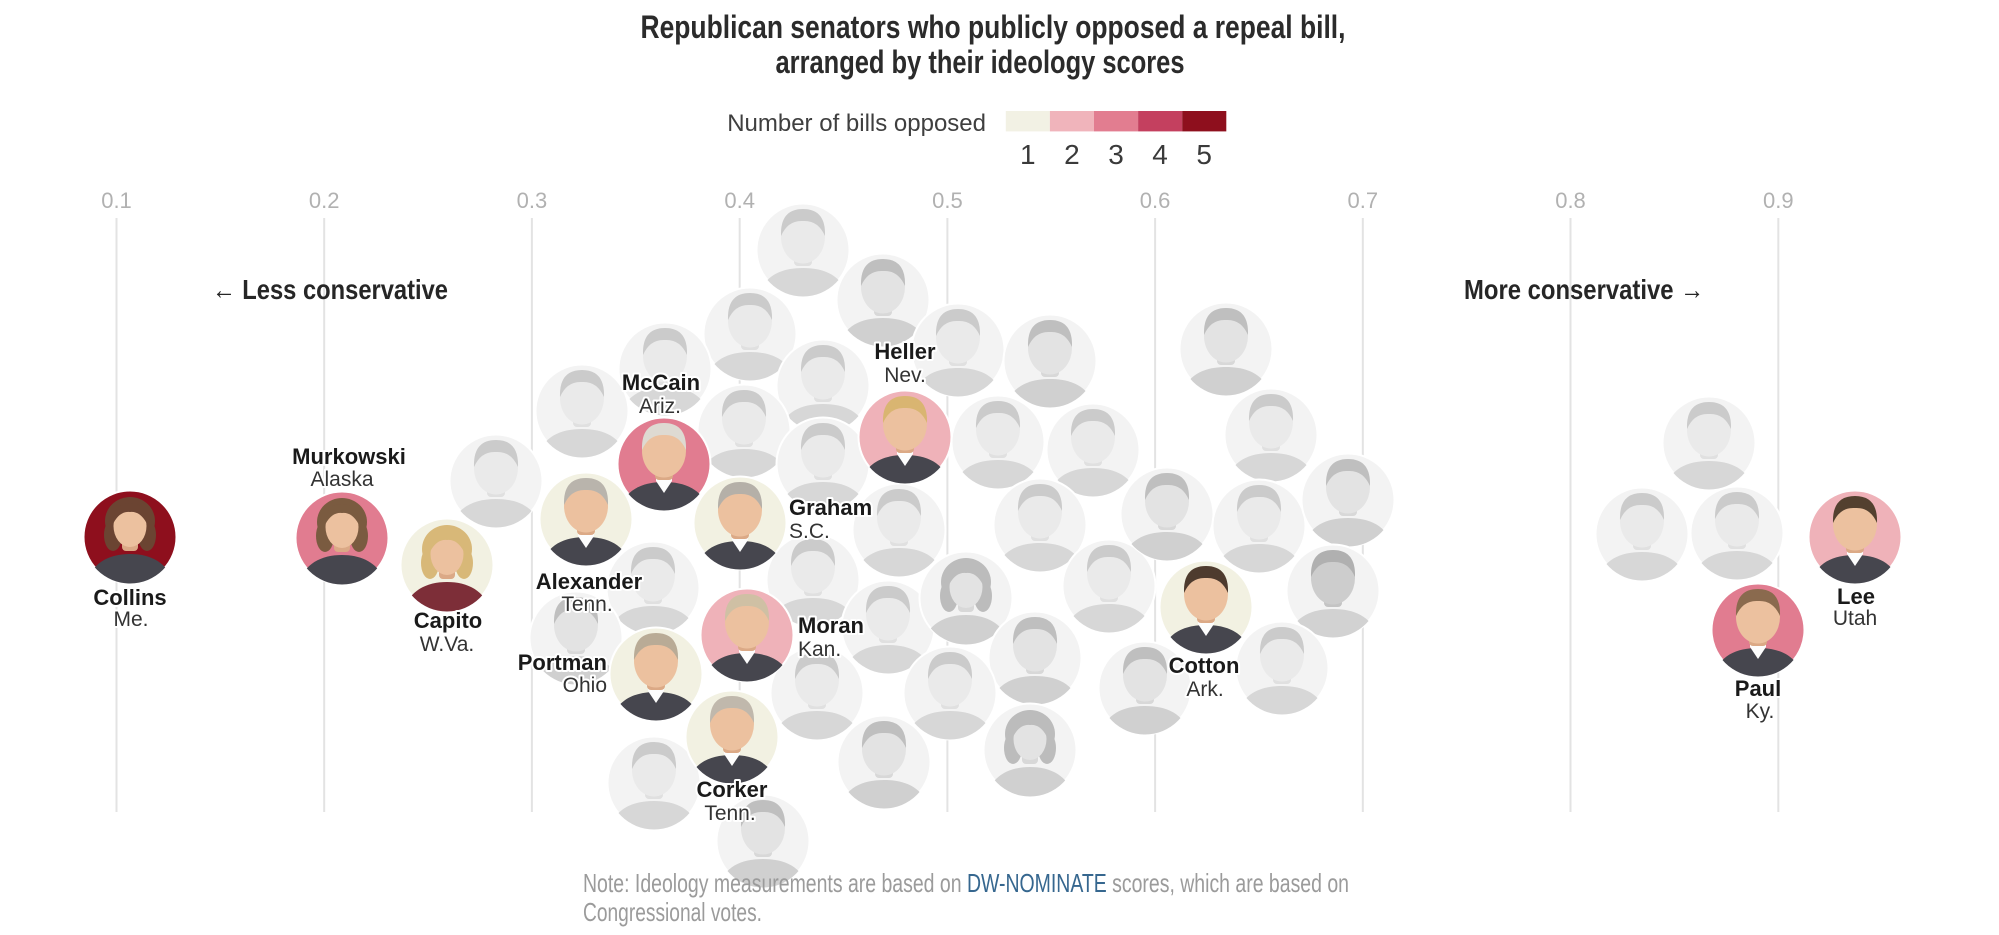 The width and height of the screenshot is (1999, 935). What do you see at coordinates (732, 789) in the screenshot?
I see `svg-text: Corker` at bounding box center [732, 789].